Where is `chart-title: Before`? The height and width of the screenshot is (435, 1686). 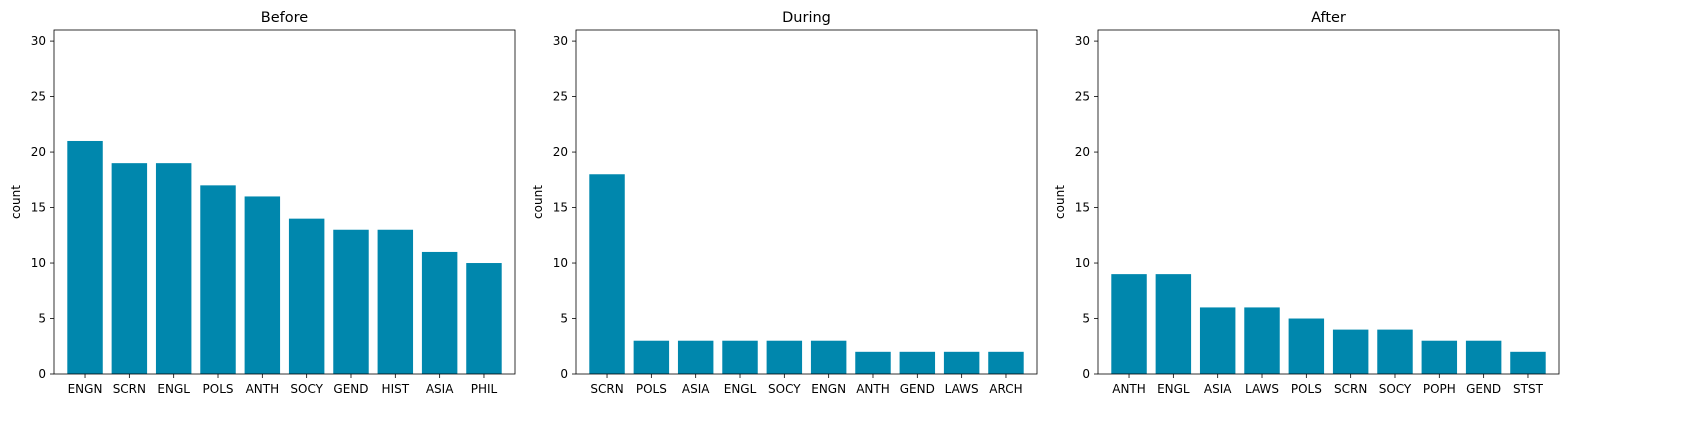
chart-title: Before is located at coordinates (284, 18).